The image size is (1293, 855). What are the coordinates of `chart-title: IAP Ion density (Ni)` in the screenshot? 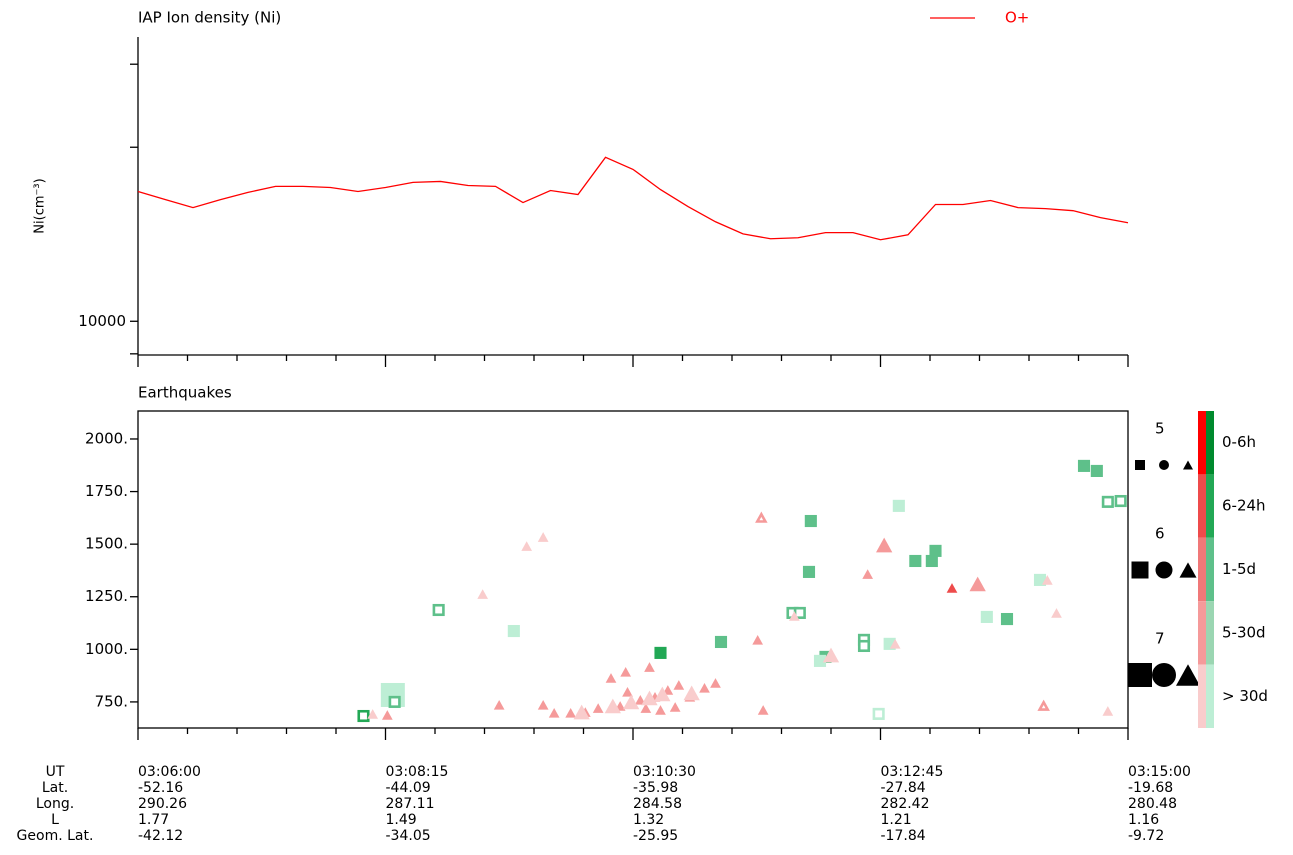 It's located at (209, 18).